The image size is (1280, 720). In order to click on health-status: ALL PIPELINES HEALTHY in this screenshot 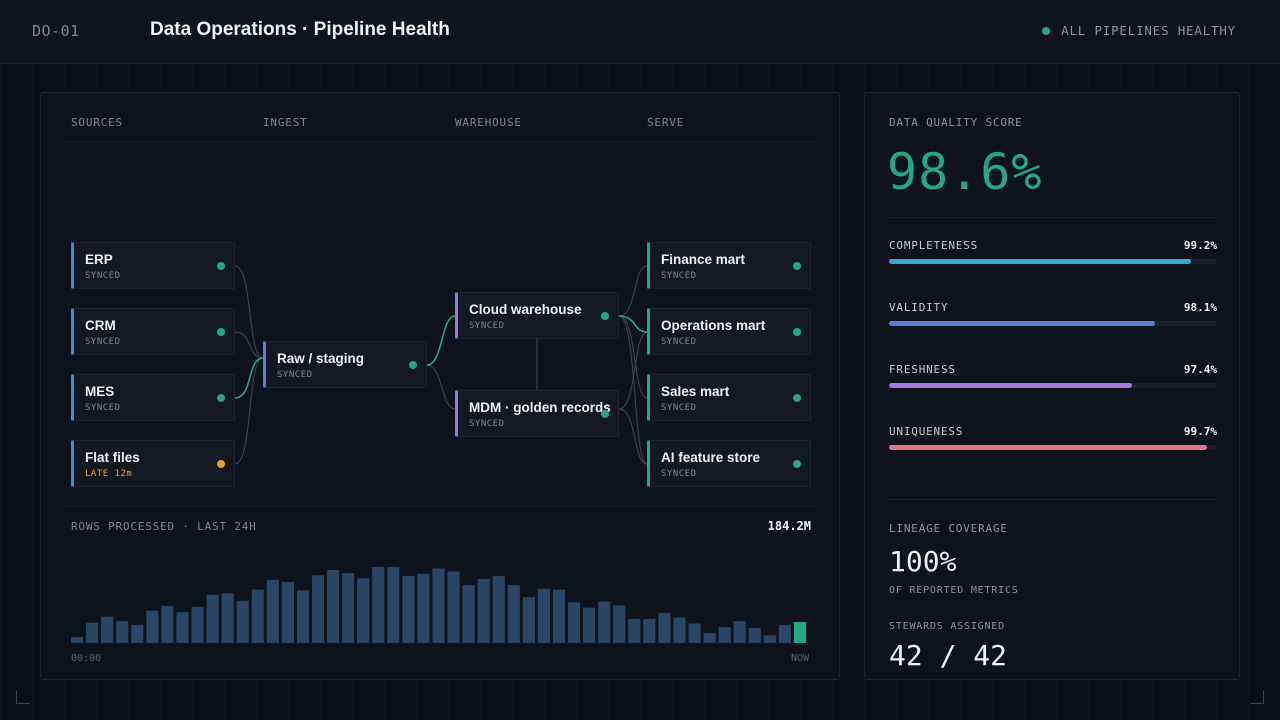, I will do `click(1139, 30)`.